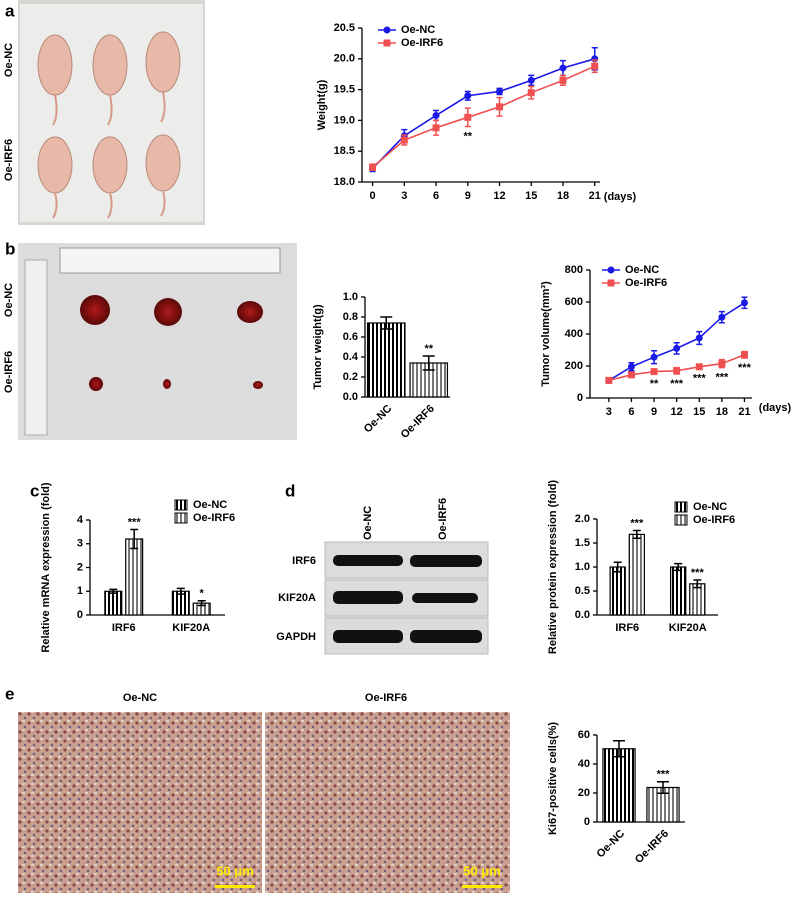 The width and height of the screenshot is (796, 914). I want to click on y-tick-label: 18.5, so click(344, 151).